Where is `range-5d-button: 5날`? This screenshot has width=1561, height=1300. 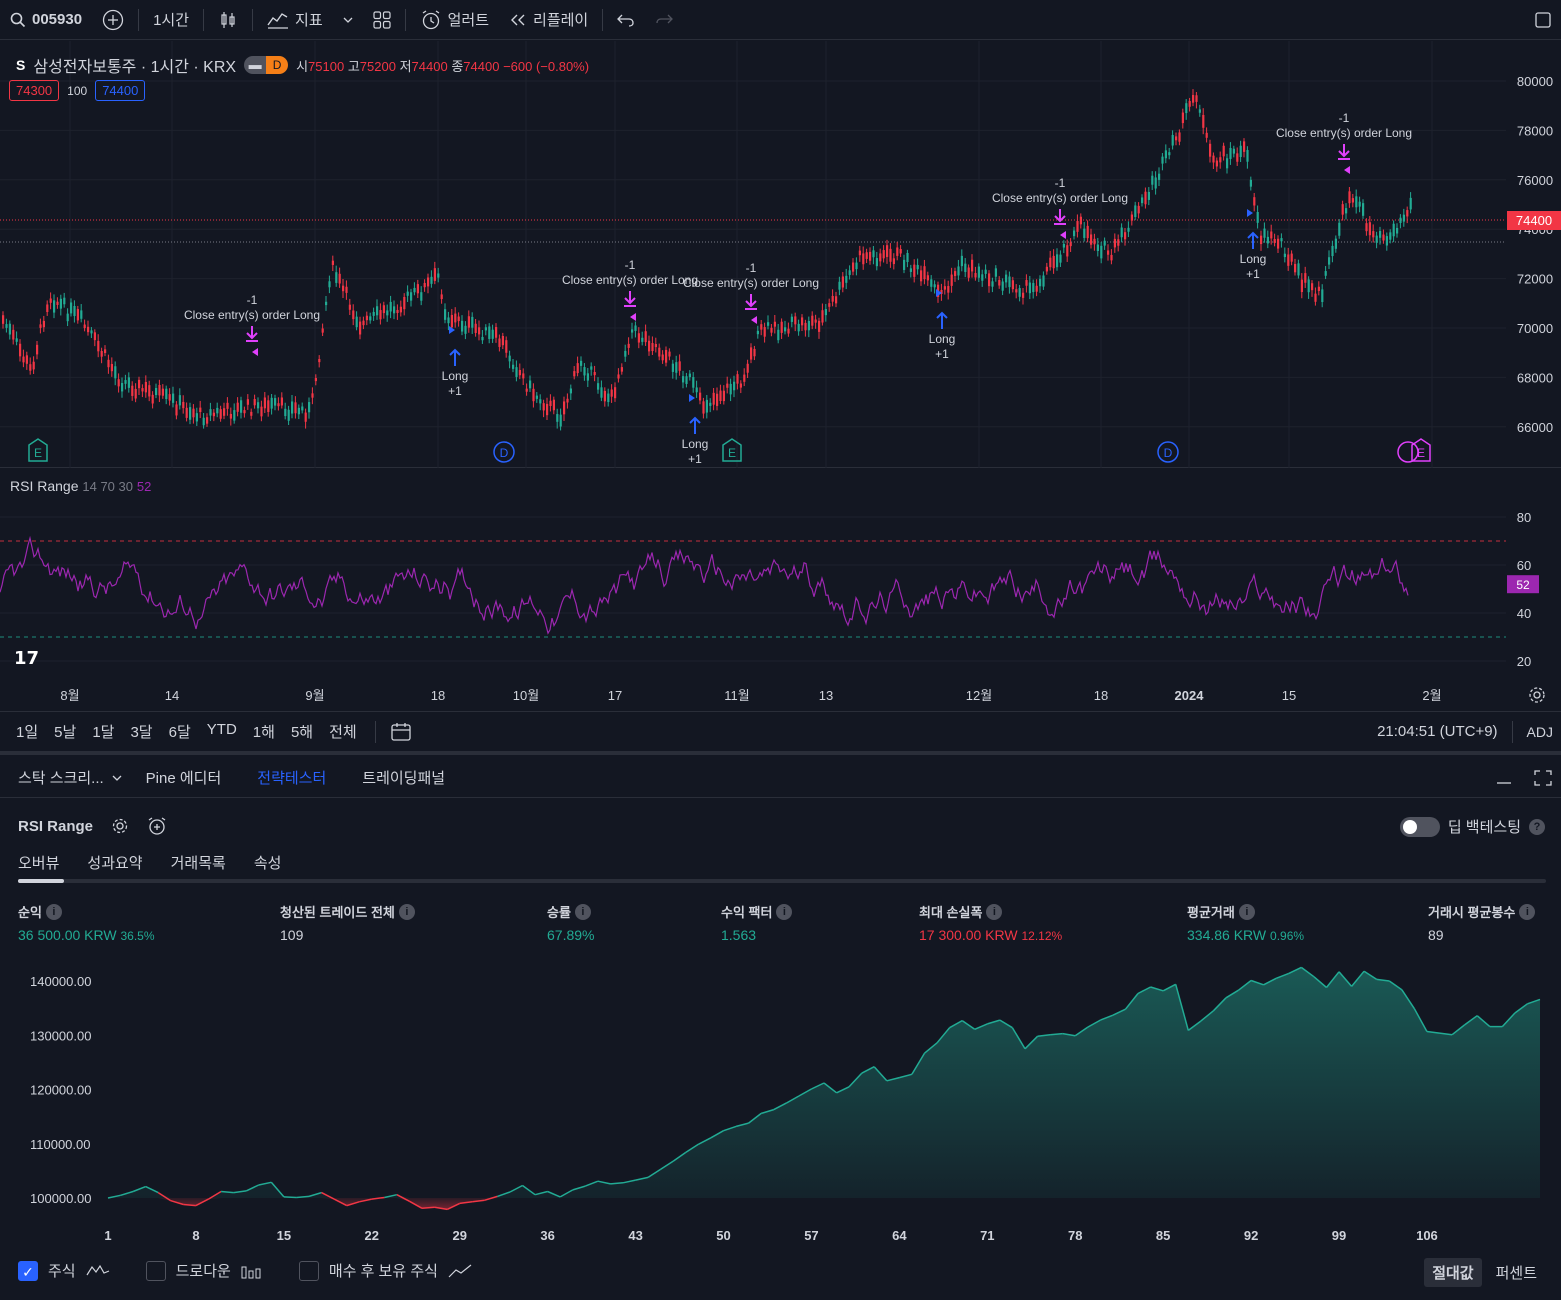 range-5d-button: 5날 is located at coordinates (65, 732).